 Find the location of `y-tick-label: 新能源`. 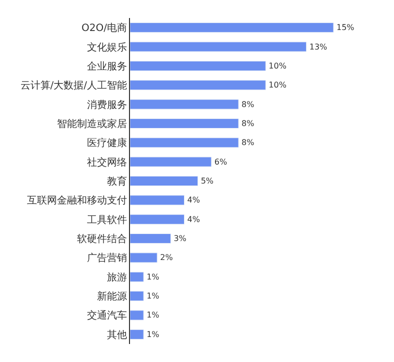

y-tick-label: 新能源 is located at coordinates (112, 296).